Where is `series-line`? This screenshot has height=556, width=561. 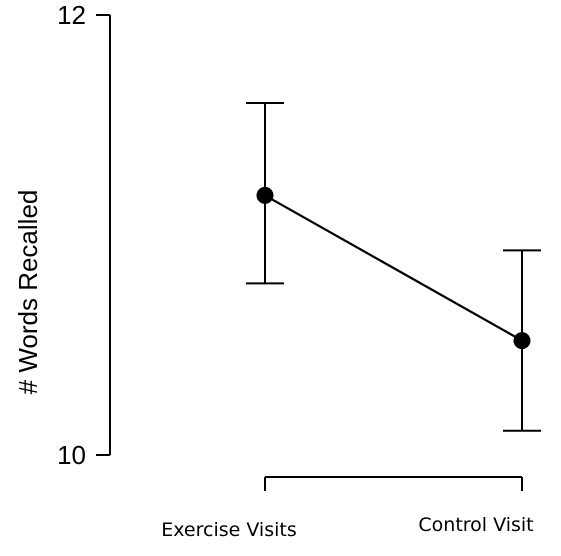 series-line is located at coordinates (393, 268).